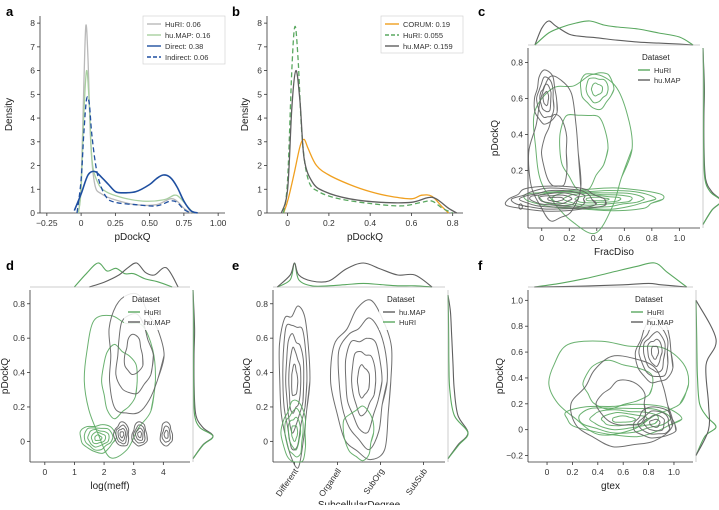  What do you see at coordinates (422, 34) in the screenshot?
I see `legend: CORUM: 0.19 HuRI: 0.055 hu.MAP: 0.159` at bounding box center [422, 34].